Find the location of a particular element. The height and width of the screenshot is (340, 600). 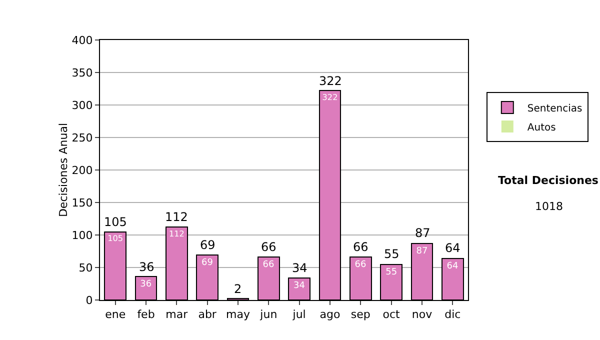

data-label: 55 is located at coordinates (392, 272).